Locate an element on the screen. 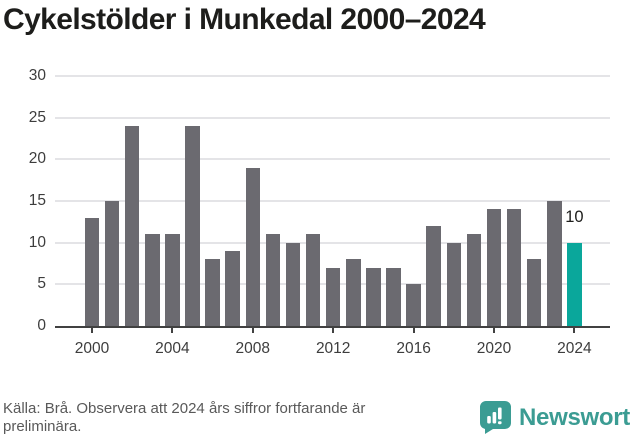 This screenshot has width=631, height=439. y-axis-label: 30 is located at coordinates (37, 75).